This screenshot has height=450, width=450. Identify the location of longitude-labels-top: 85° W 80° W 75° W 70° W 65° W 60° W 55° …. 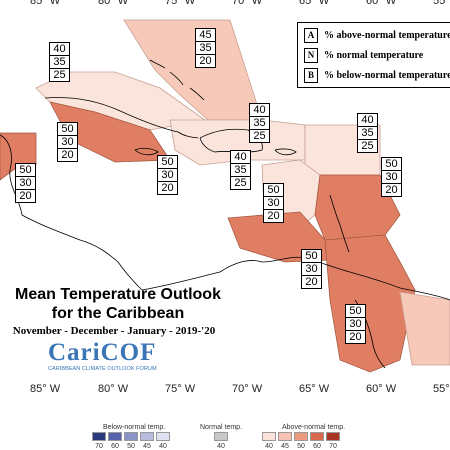
(240, 3).